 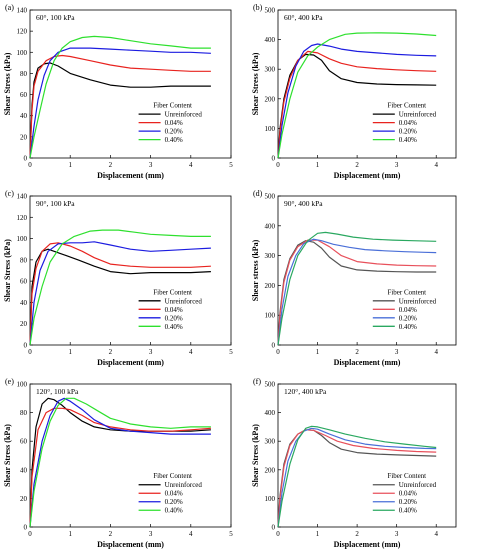 What do you see at coordinates (24, 470) in the screenshot?
I see `y-tick-label: 40` at bounding box center [24, 470].